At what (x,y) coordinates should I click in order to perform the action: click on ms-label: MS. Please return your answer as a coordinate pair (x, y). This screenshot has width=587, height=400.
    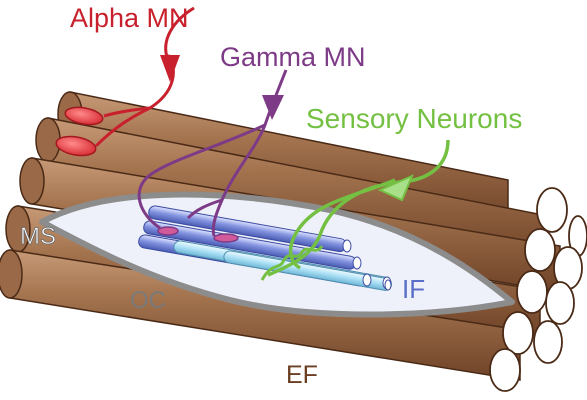
    Looking at the image, I should click on (38, 236).